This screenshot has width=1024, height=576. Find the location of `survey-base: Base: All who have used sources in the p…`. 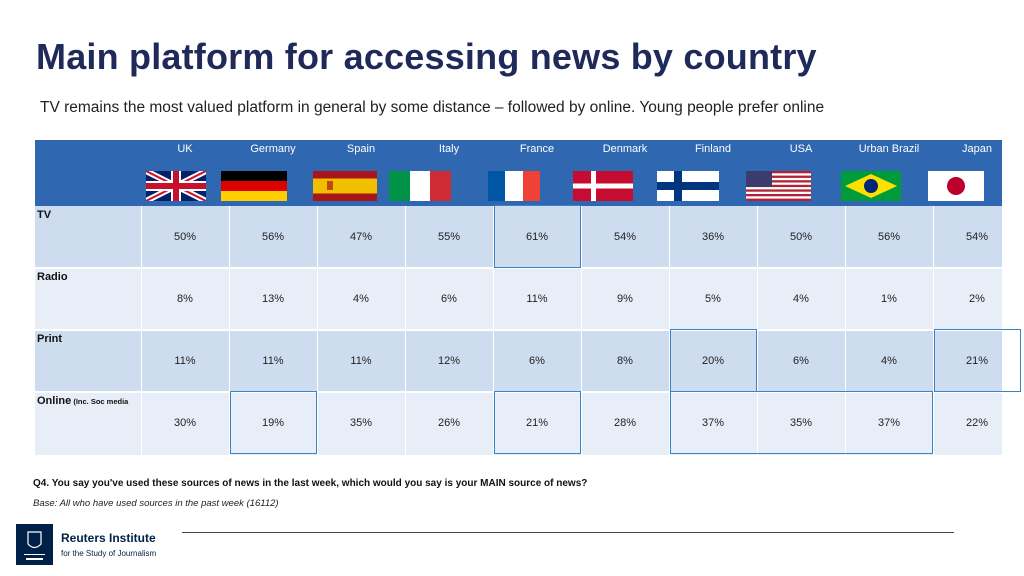

survey-base: Base: All who have used sources in the p… is located at coordinates (156, 503).